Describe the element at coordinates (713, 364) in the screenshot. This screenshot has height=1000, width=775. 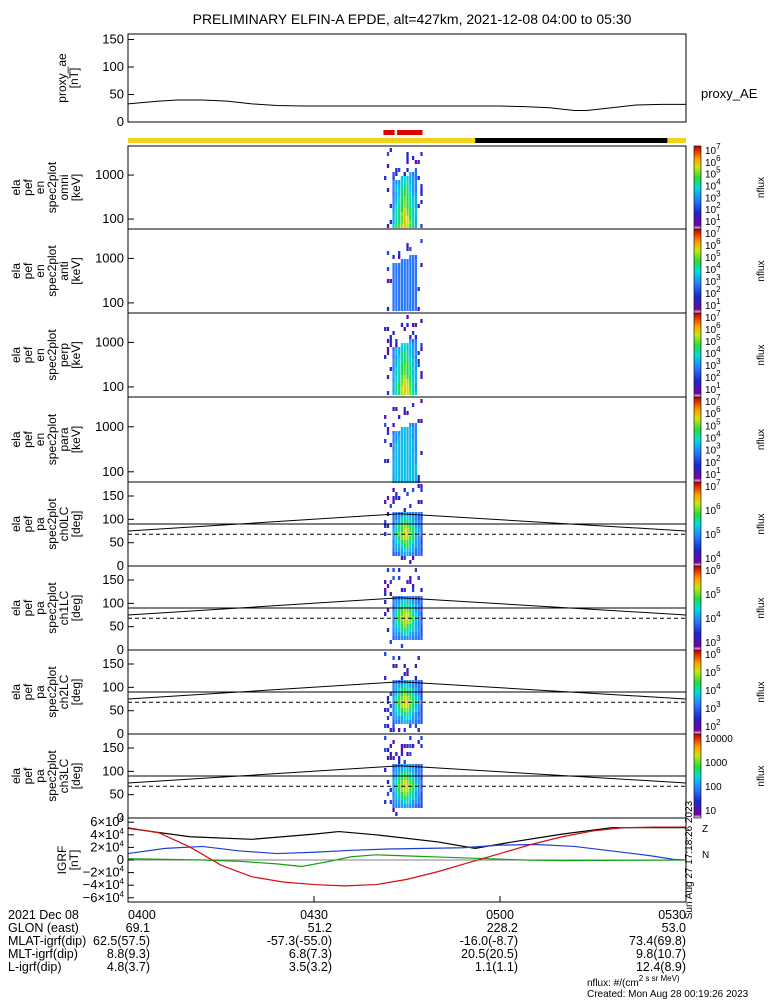
I see `colorbar-tick-label: 103` at that location.